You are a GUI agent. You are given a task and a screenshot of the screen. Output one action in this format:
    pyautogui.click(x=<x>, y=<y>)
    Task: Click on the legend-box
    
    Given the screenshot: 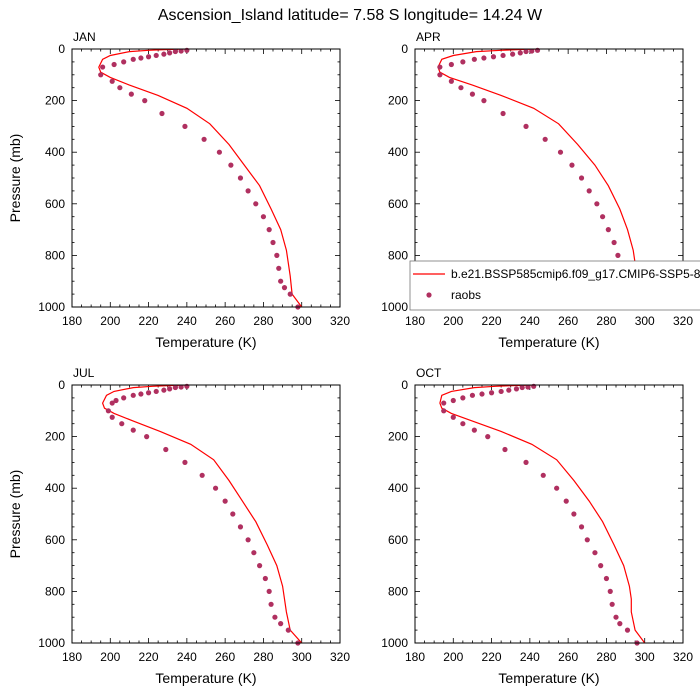 What is the action you would take?
    pyautogui.click(x=554, y=285)
    